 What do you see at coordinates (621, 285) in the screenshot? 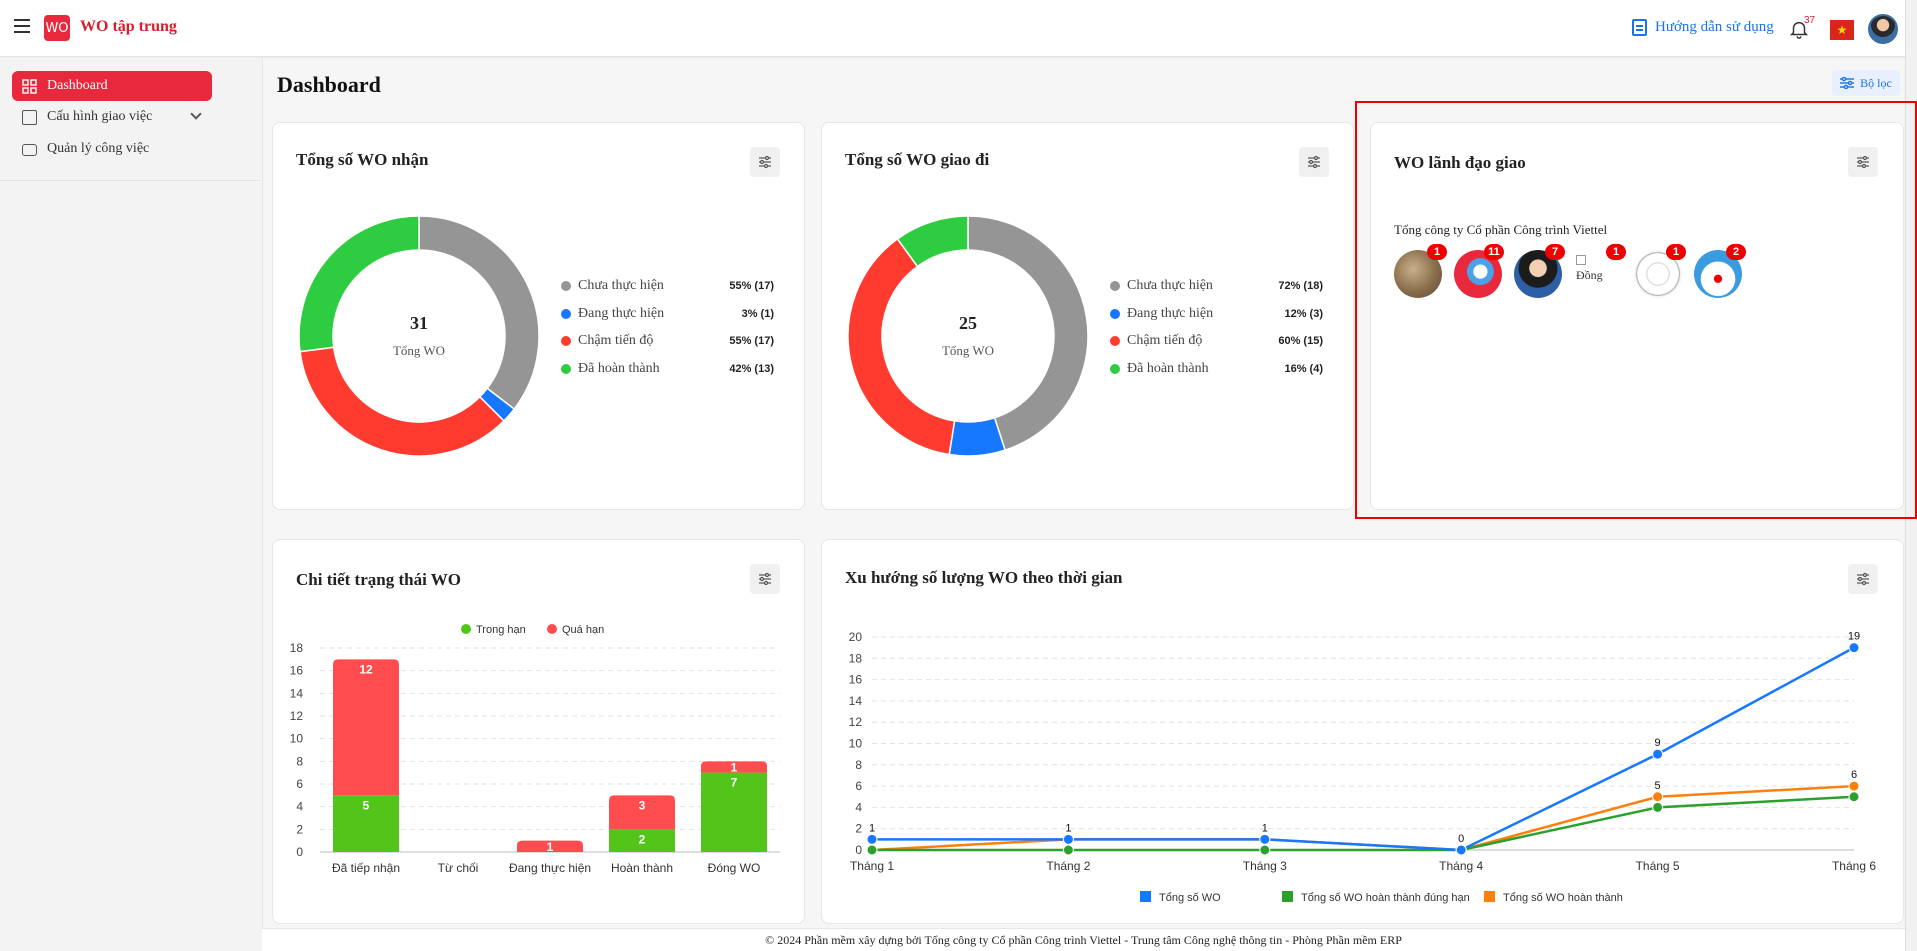
I see `legend-label: Chưa thực hiện` at bounding box center [621, 285].